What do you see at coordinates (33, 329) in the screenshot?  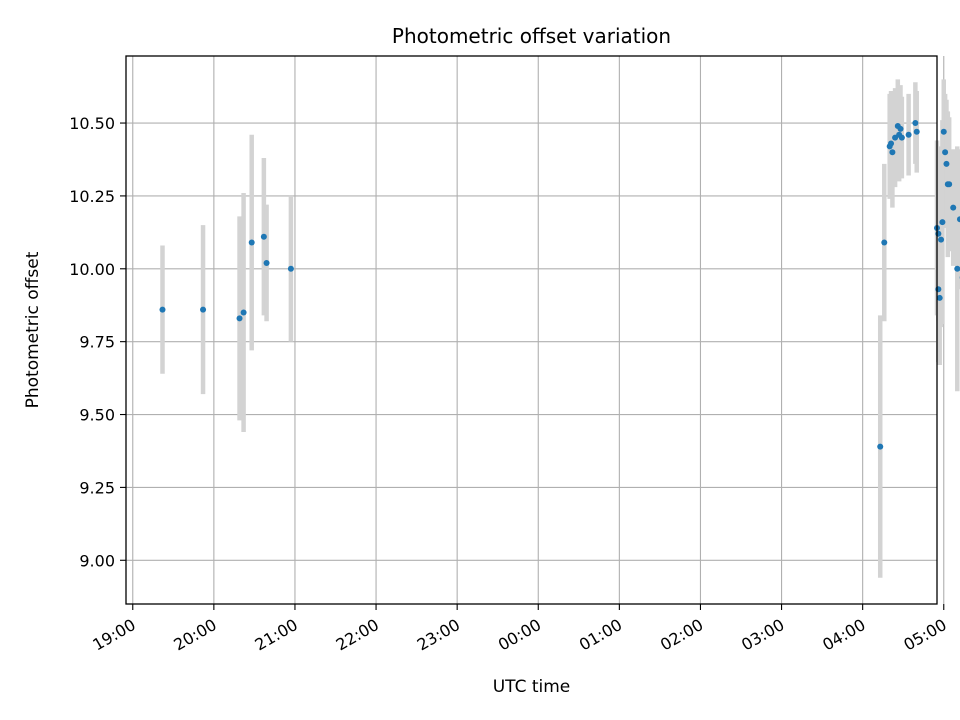 I see `y-axis-title: Photometric offset` at bounding box center [33, 329].